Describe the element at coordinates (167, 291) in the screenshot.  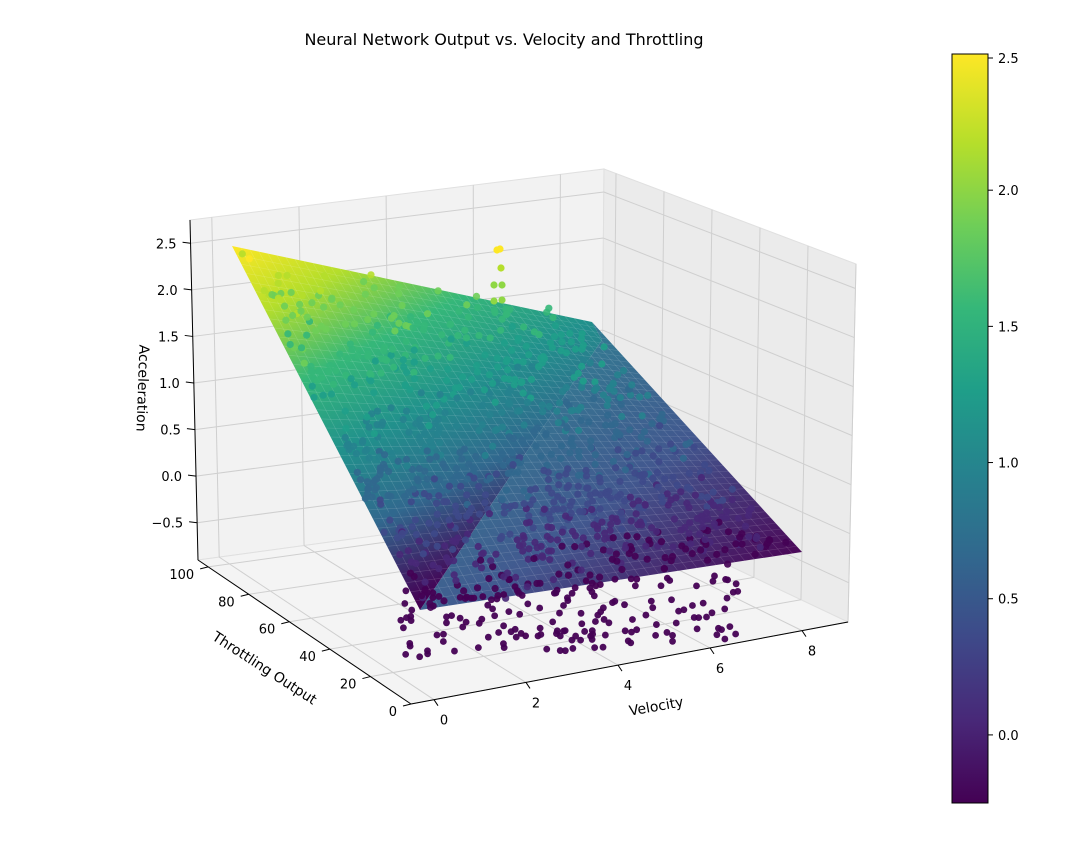
I see `z-tick-label: 2.0` at that location.